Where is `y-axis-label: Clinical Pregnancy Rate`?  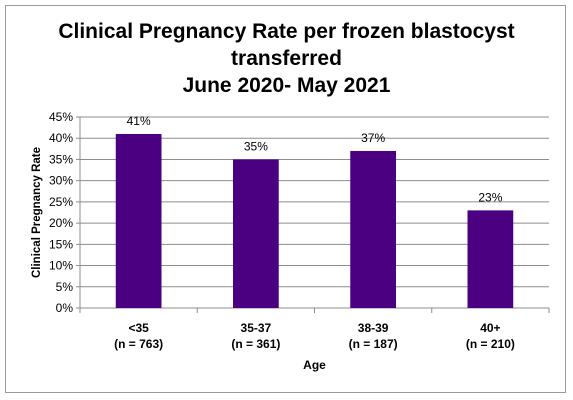 y-axis-label: Clinical Pregnancy Rate is located at coordinates (37, 212).